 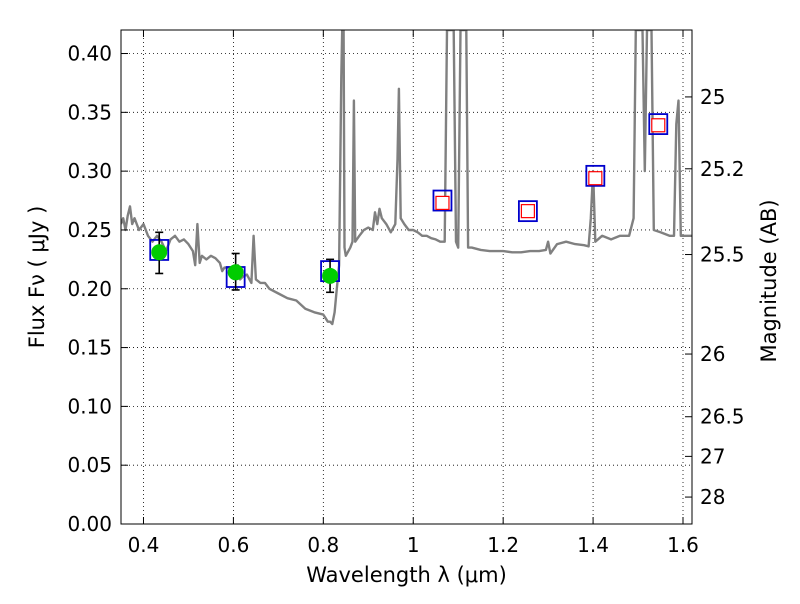 I want to click on x-tick-label: 0.6, so click(x=233, y=545).